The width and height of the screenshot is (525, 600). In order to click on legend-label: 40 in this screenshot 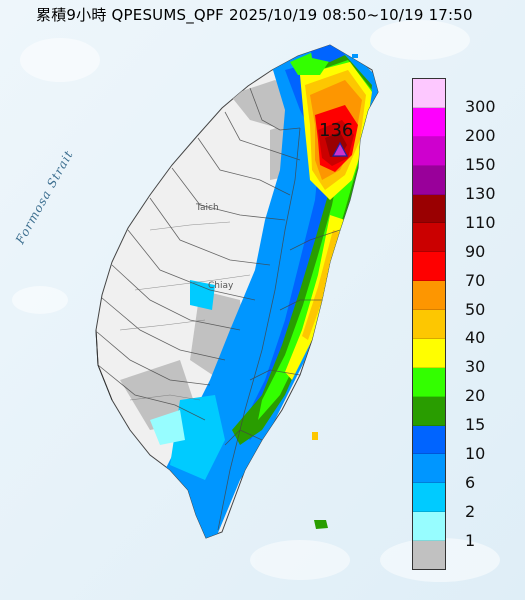, I will do `click(475, 338)`.